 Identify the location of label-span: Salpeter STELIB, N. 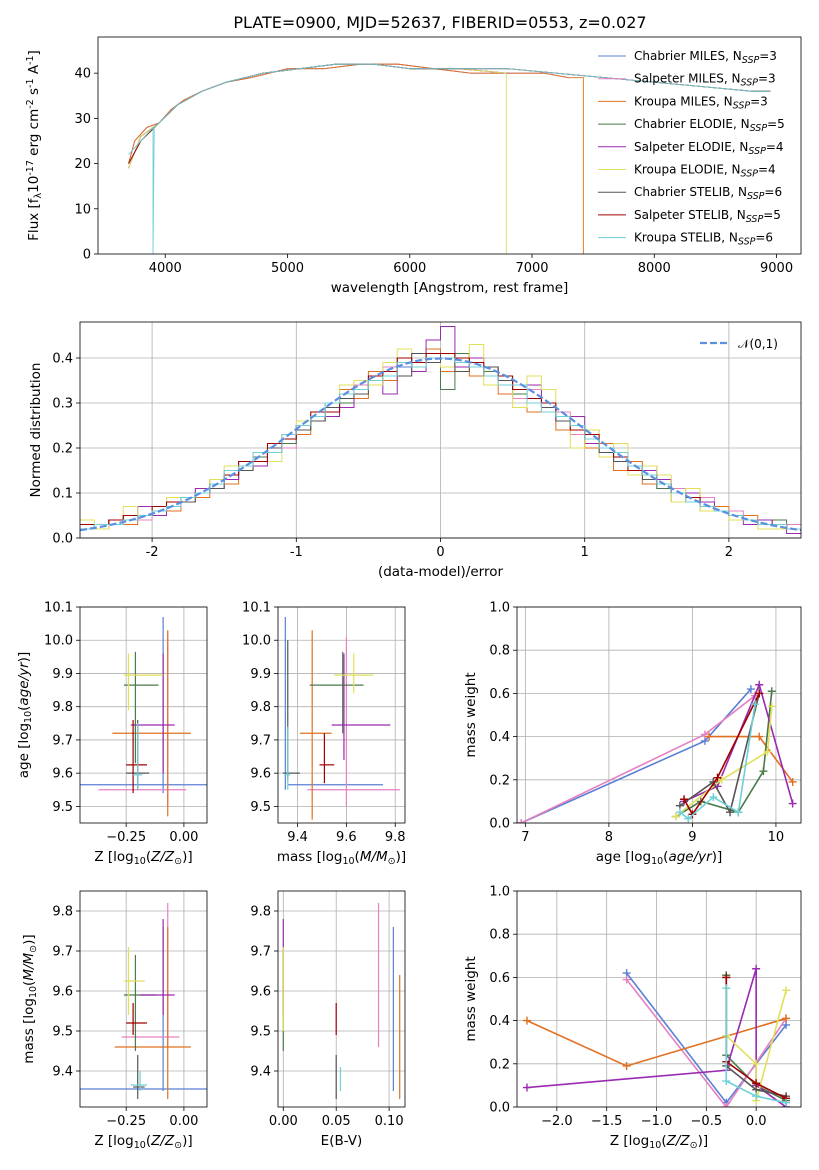
(690, 215).